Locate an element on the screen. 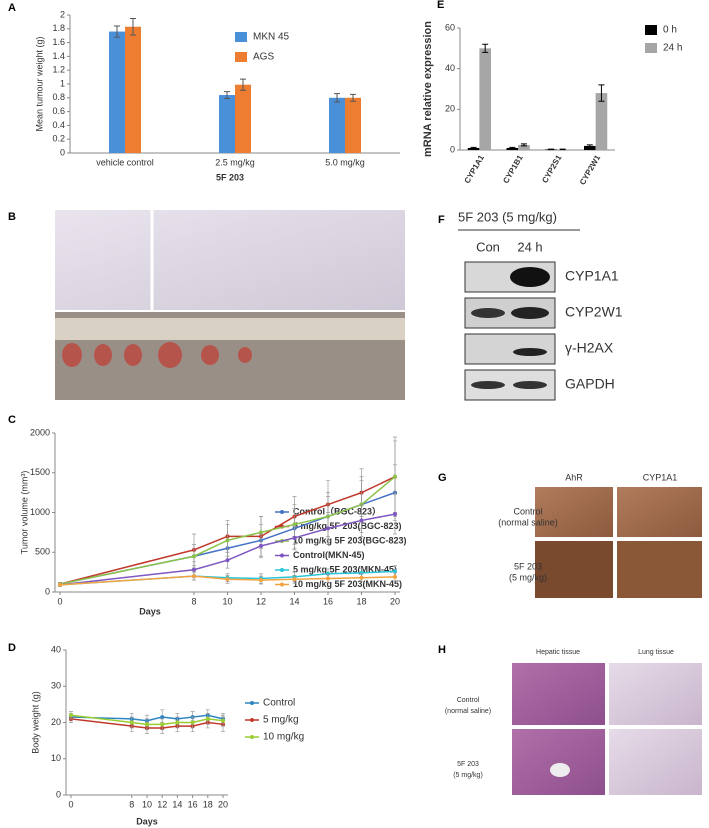  he-images is located at coordinates (607, 729).